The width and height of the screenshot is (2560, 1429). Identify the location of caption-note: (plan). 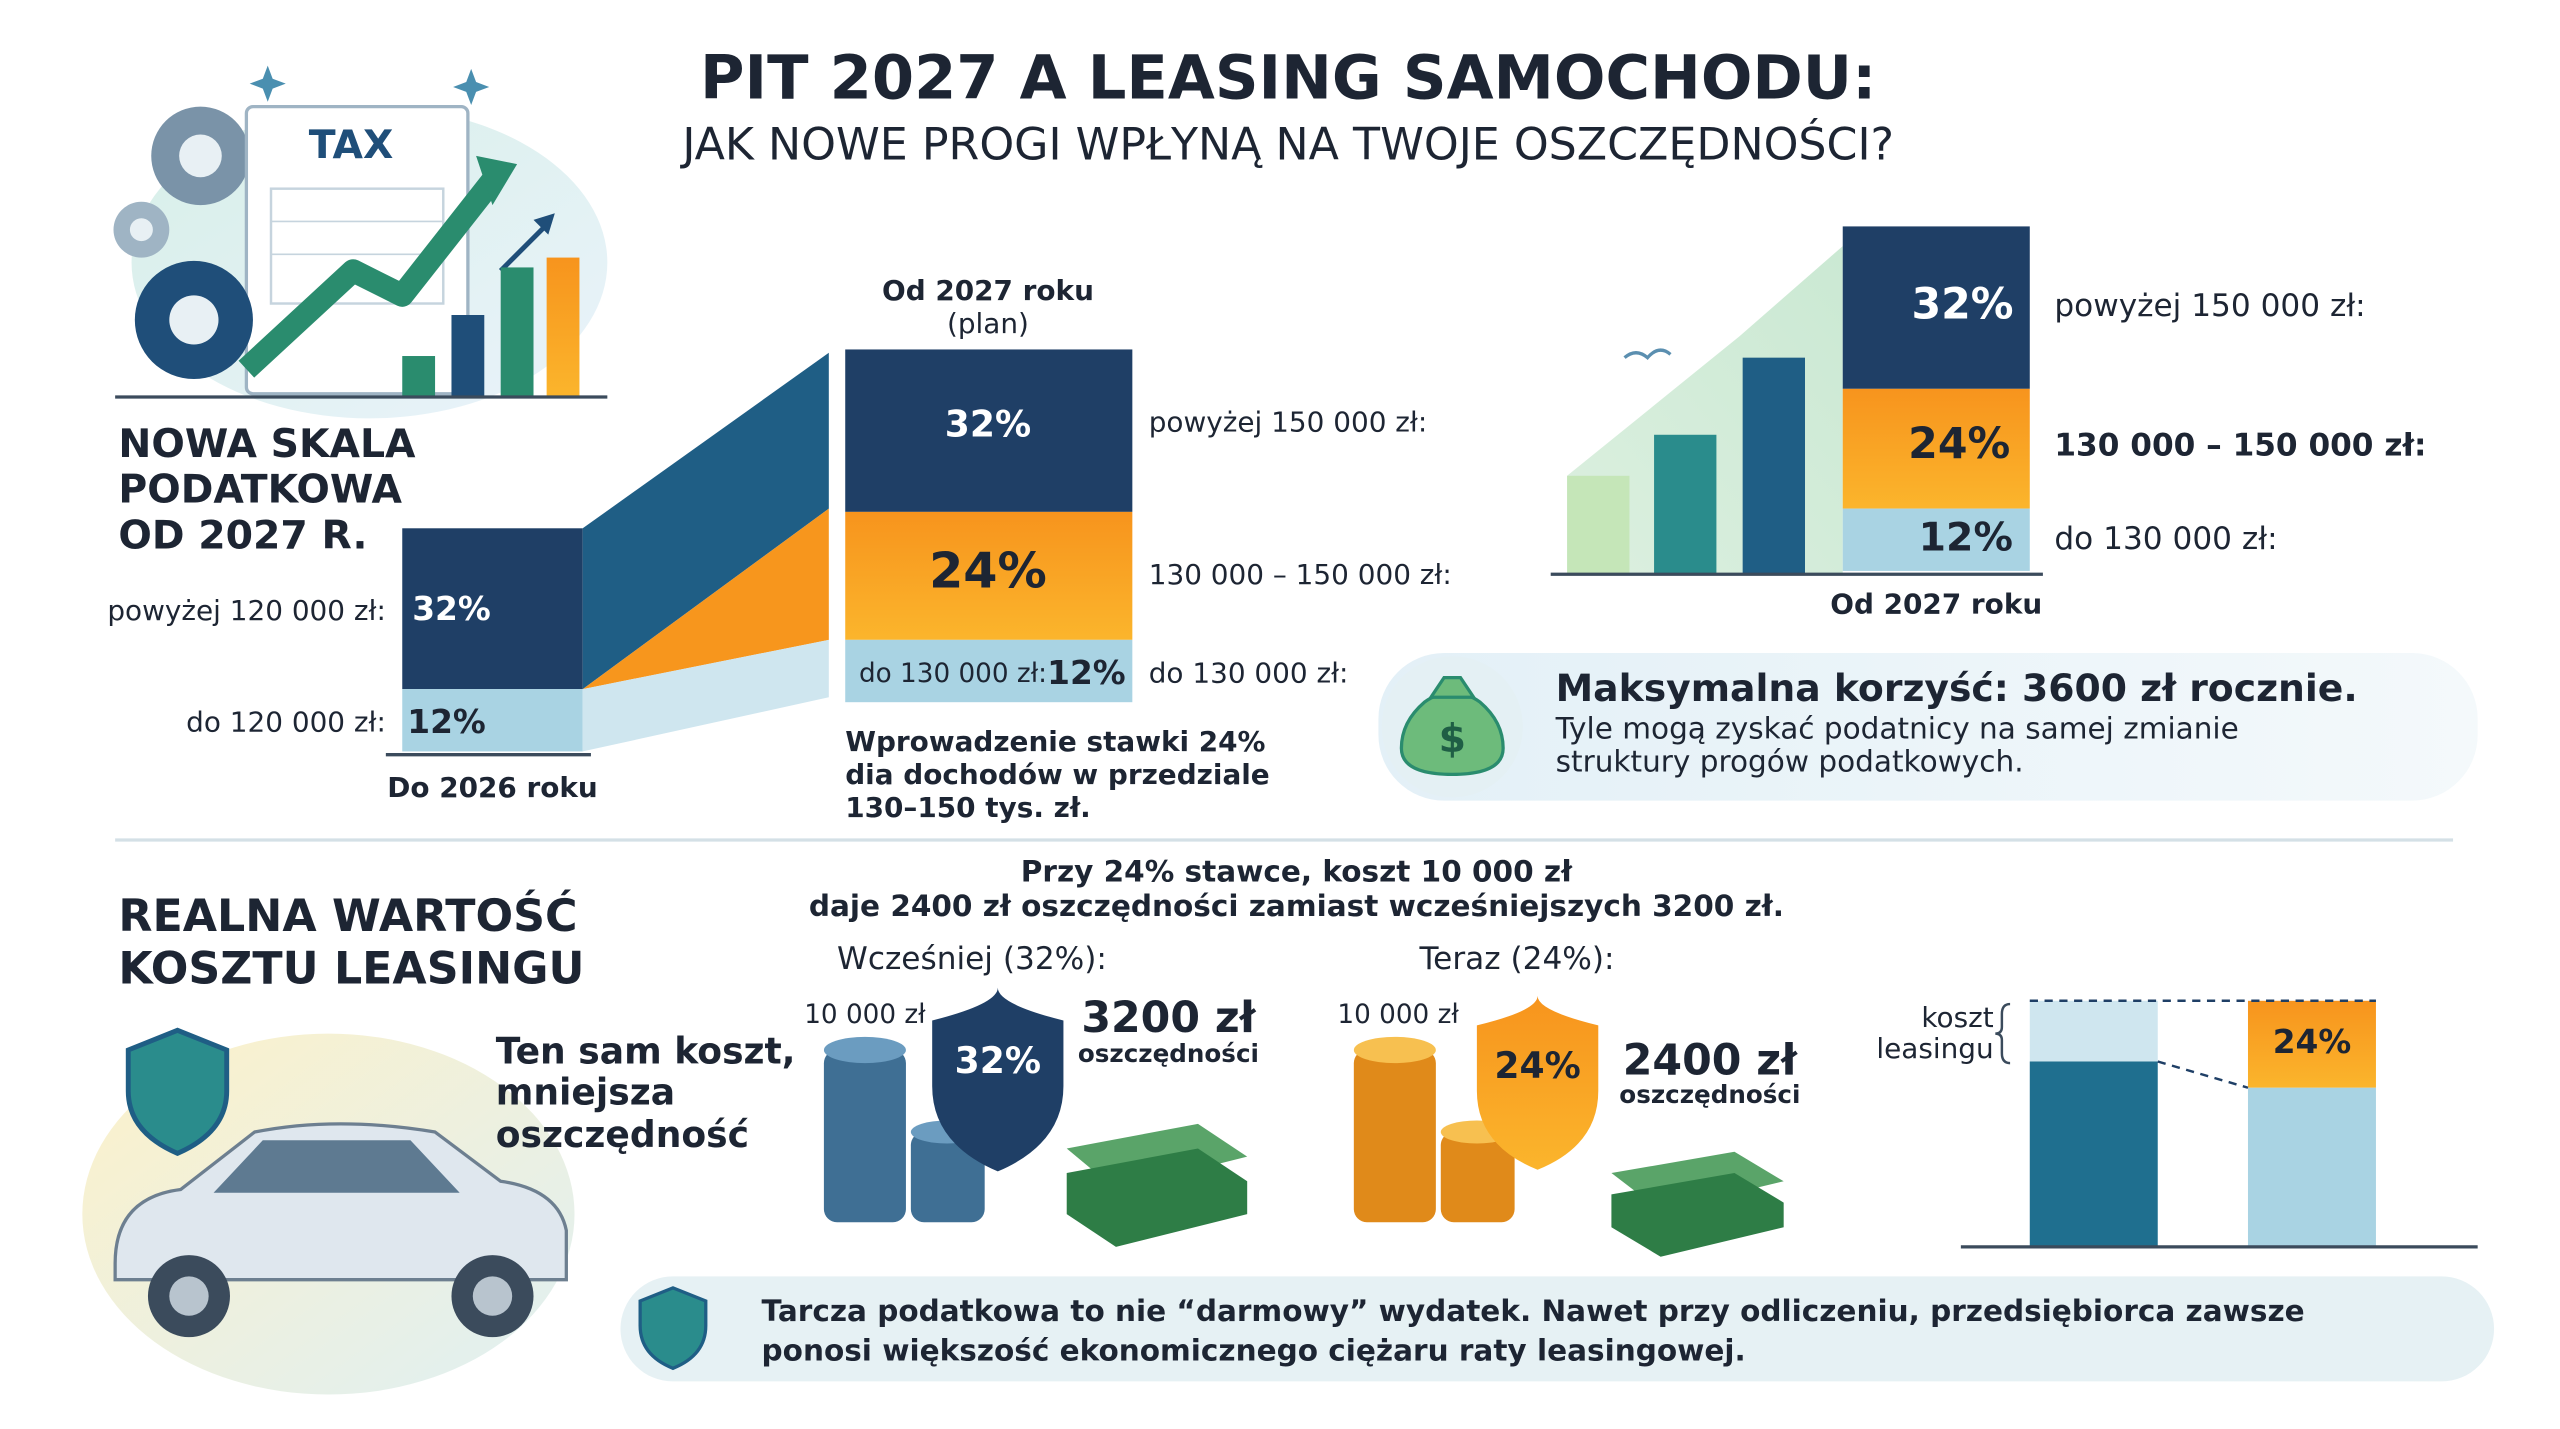
(988, 323).